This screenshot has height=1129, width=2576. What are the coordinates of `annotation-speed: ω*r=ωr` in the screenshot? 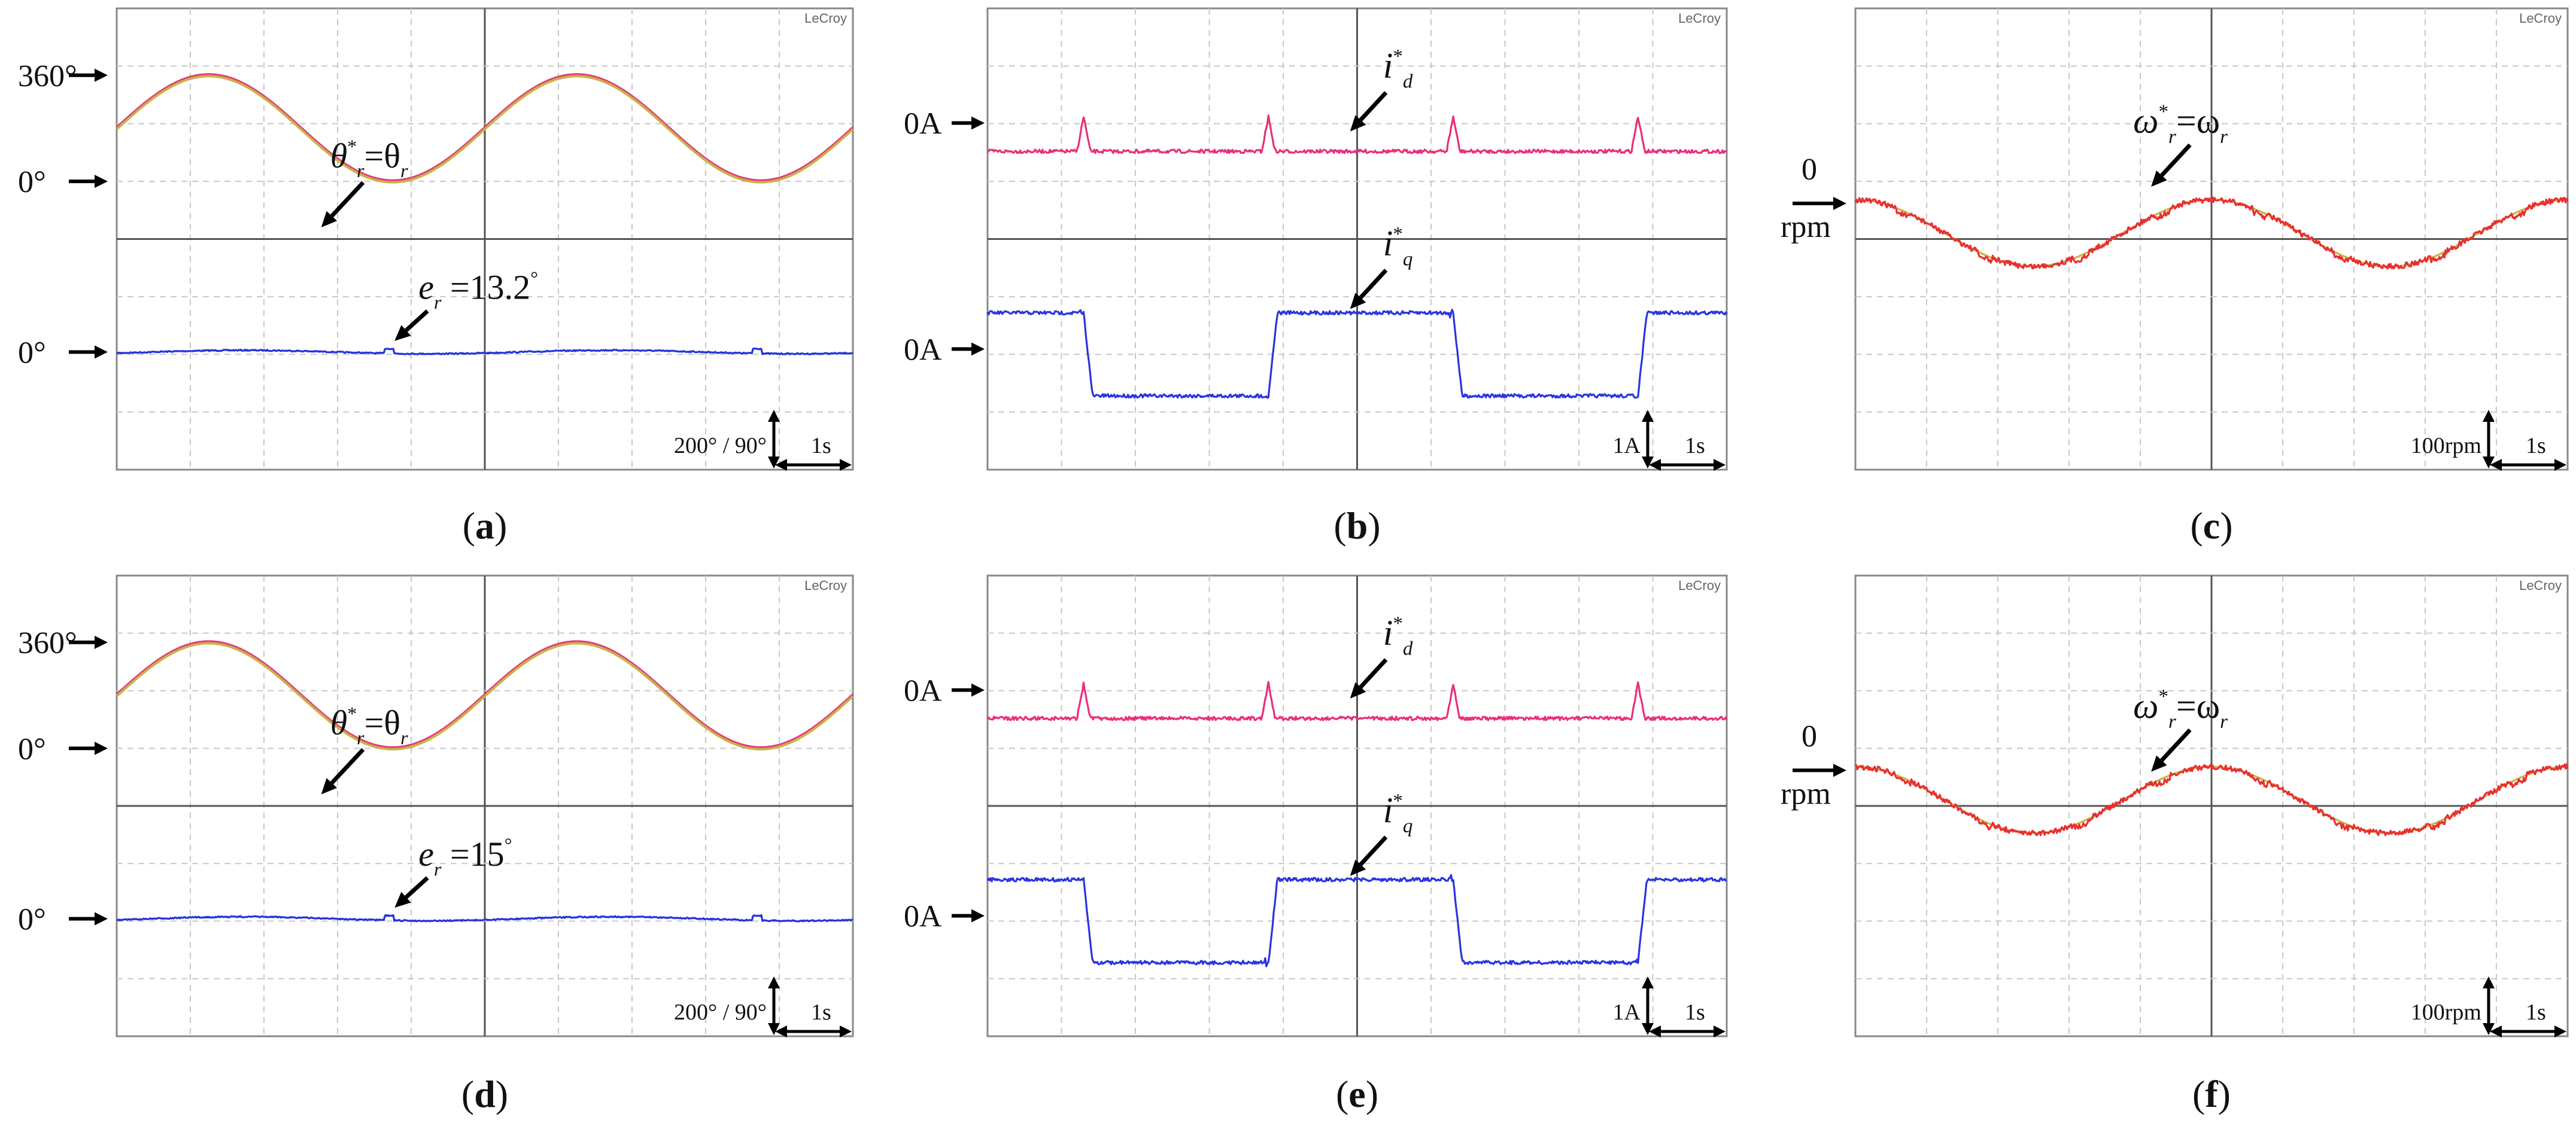 It's located at (2180, 710).